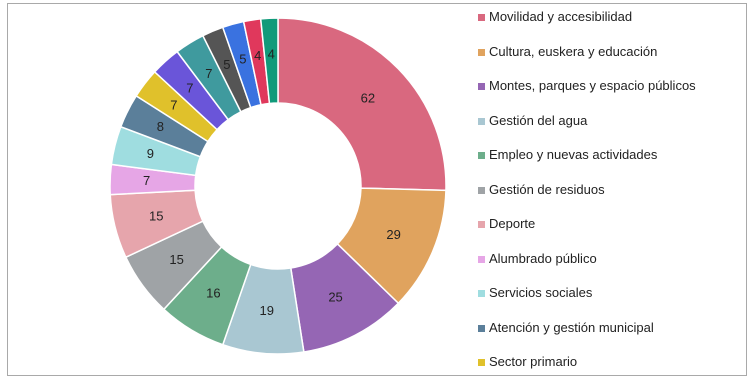 Image resolution: width=755 pixels, height=382 pixels. I want to click on legend-item-5: Empleo y nuevas actividades, so click(601, 157).